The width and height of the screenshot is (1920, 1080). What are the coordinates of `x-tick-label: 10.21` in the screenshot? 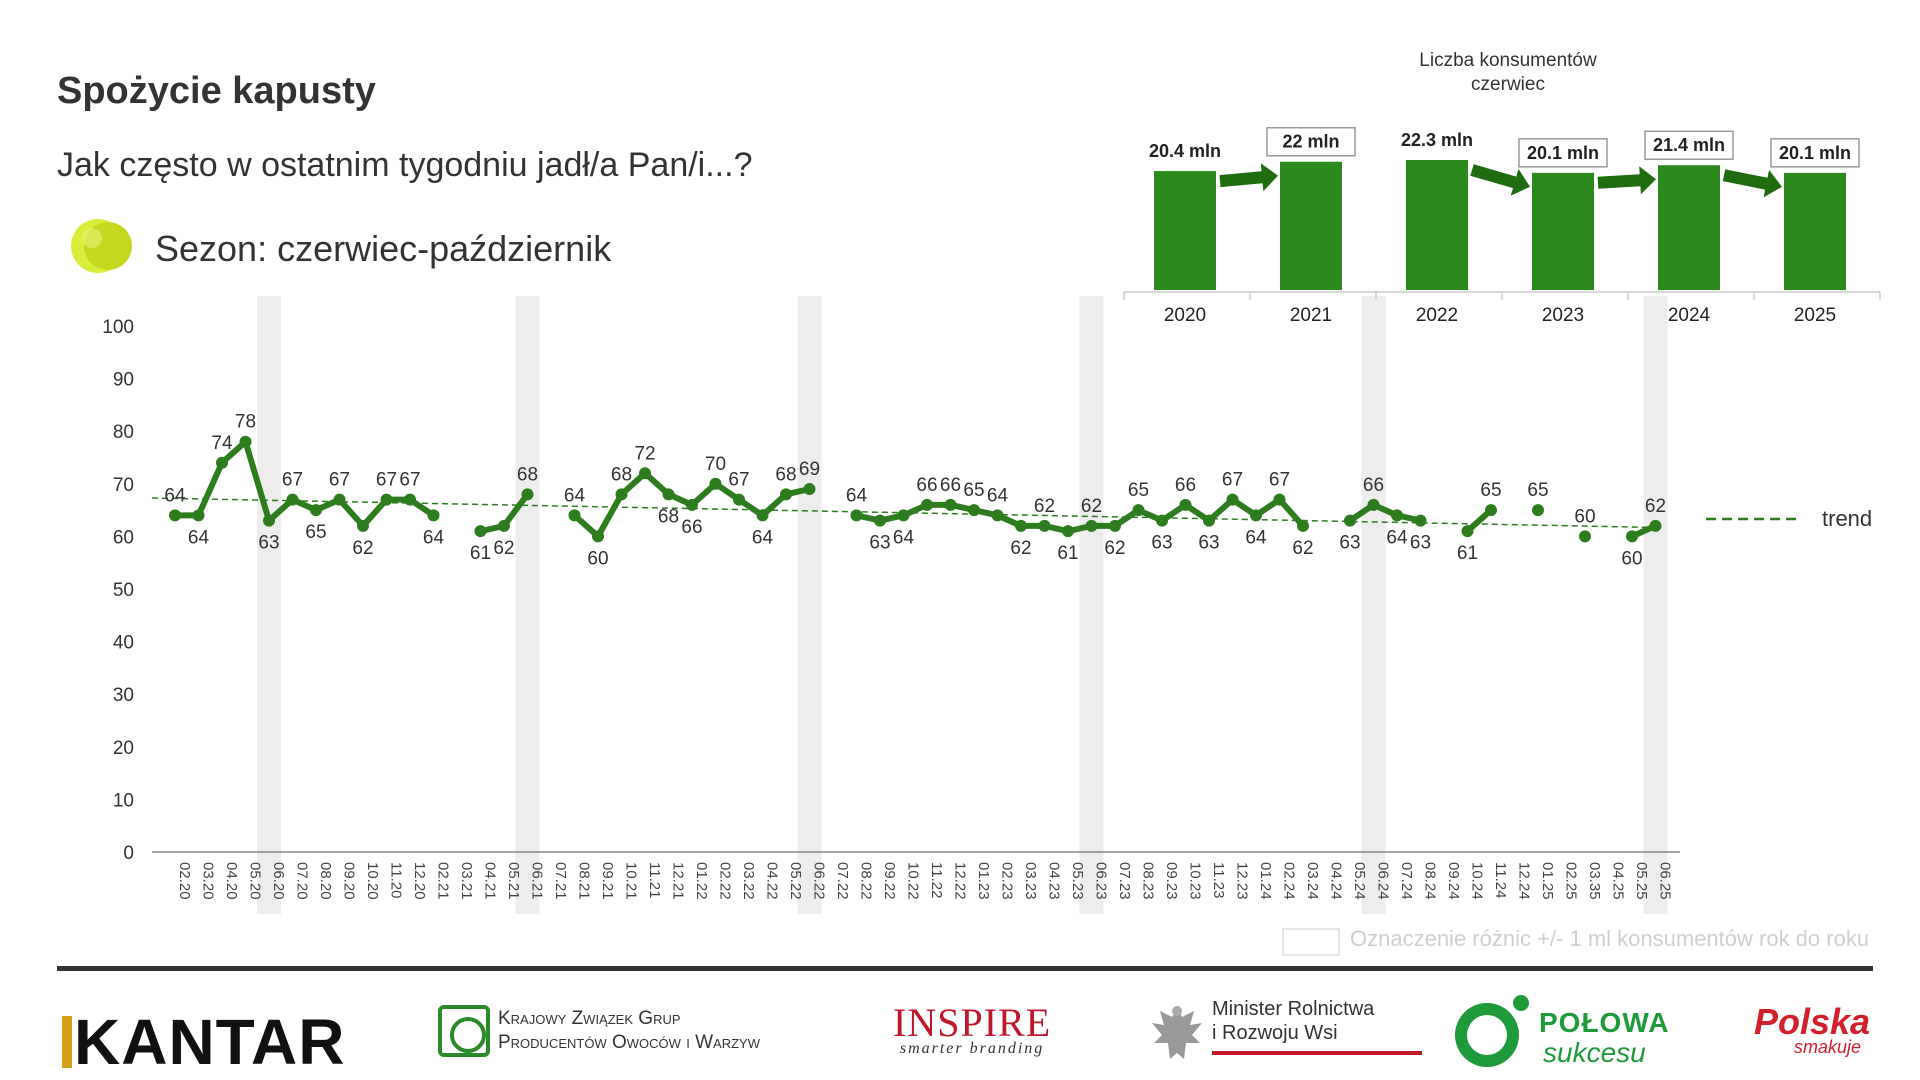 It's located at (631, 881).